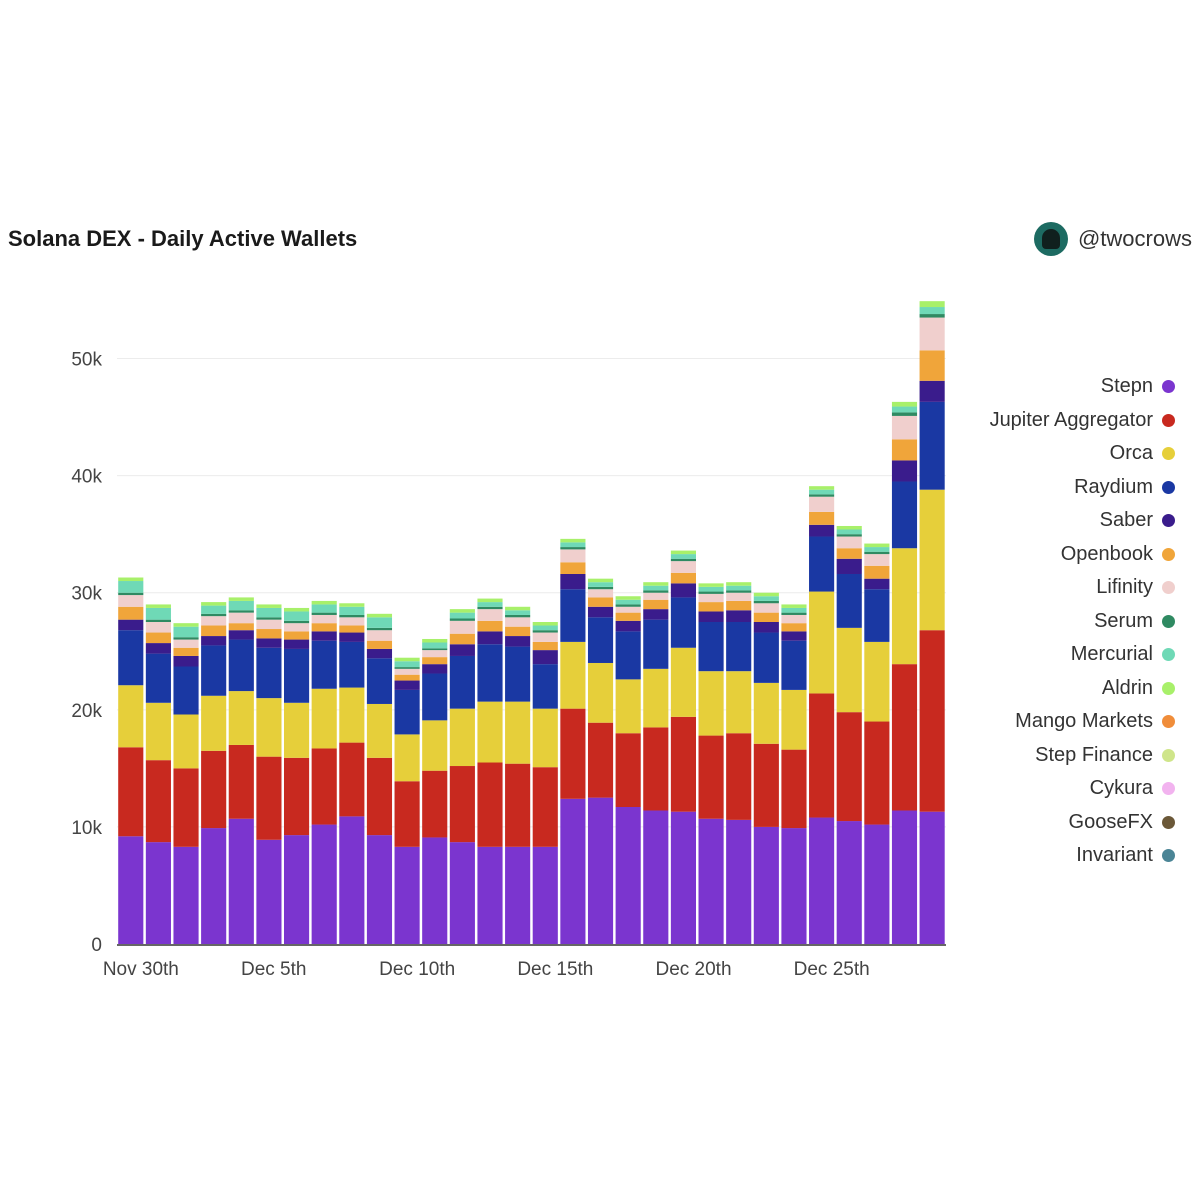 The image size is (1200, 1200). What do you see at coordinates (1052, 555) in the screenshot?
I see `legend-item: Openbook` at bounding box center [1052, 555].